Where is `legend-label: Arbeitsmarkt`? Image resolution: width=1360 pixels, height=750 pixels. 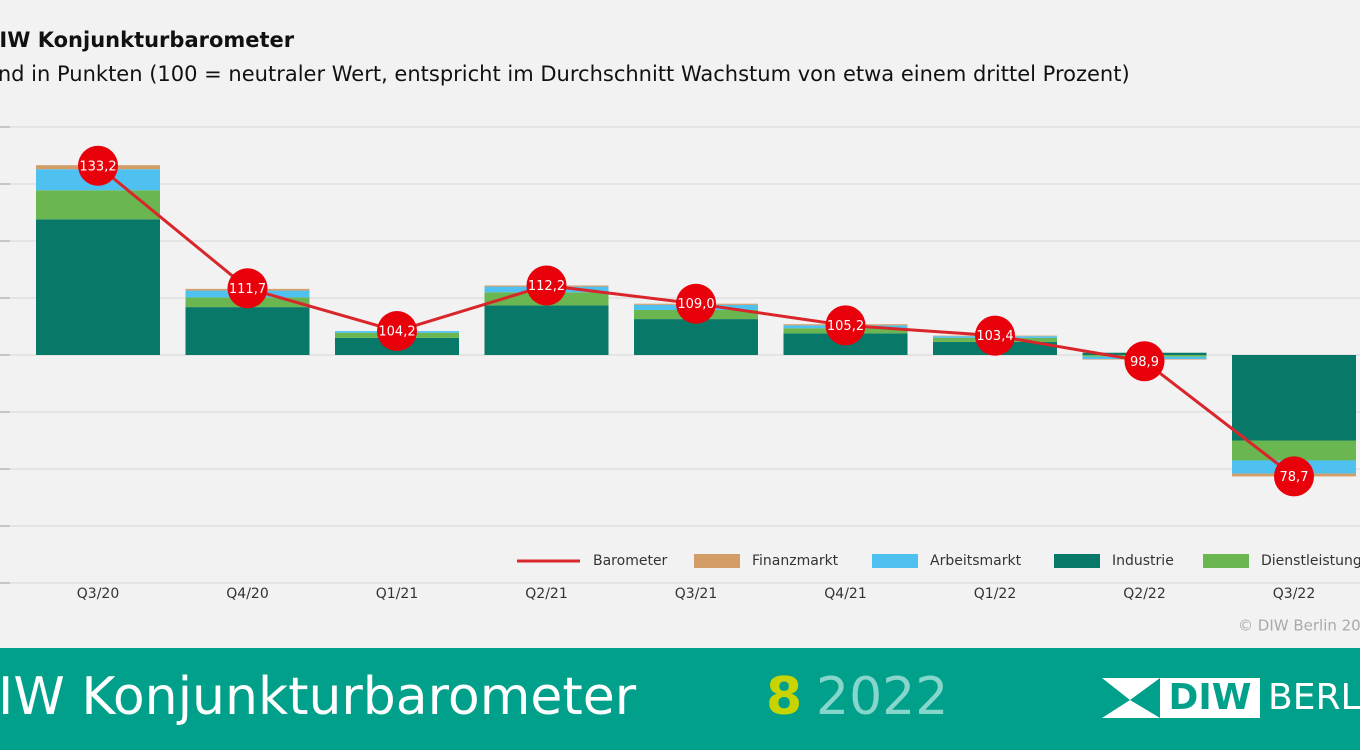
legend-label: Arbeitsmarkt is located at coordinates (976, 561).